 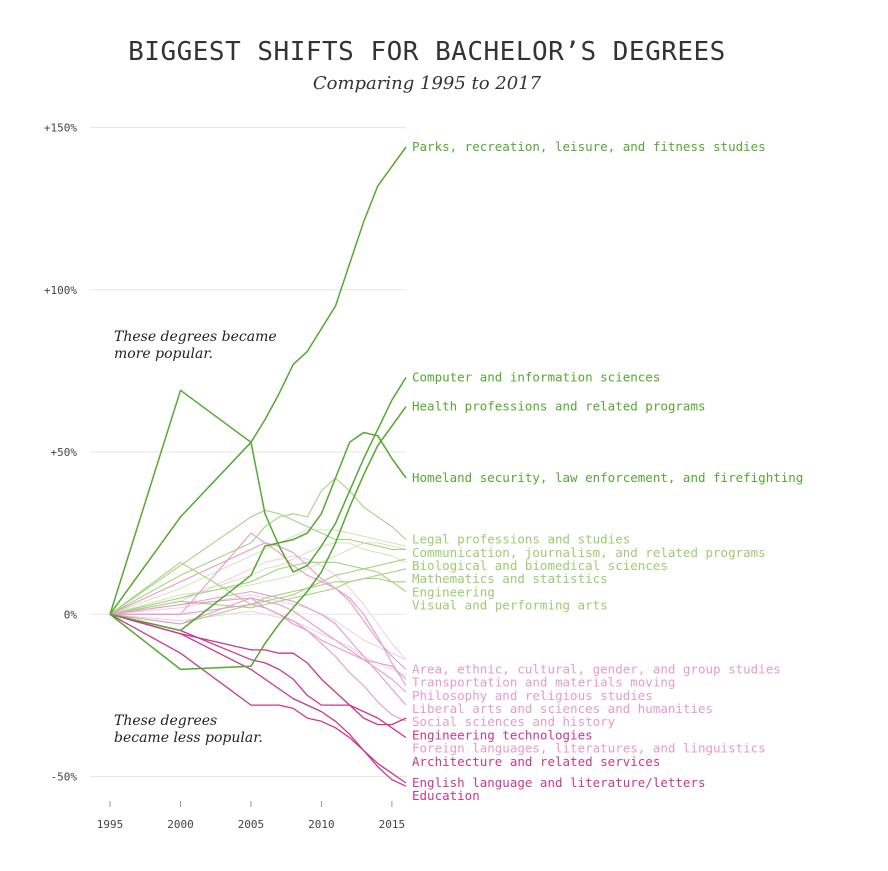 I want to click on chart-title: BIGGEST SHIFTS FOR BACHELOR’S DEGREES, so click(x=427, y=52).